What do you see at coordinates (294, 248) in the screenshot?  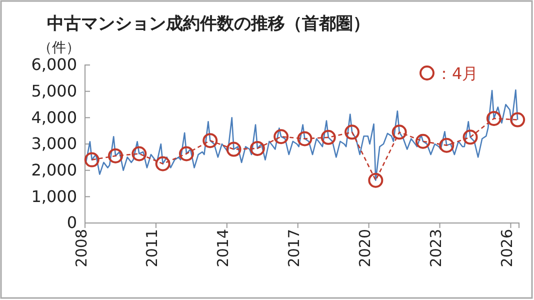 I see `x-tick-label: 2017` at bounding box center [294, 248].